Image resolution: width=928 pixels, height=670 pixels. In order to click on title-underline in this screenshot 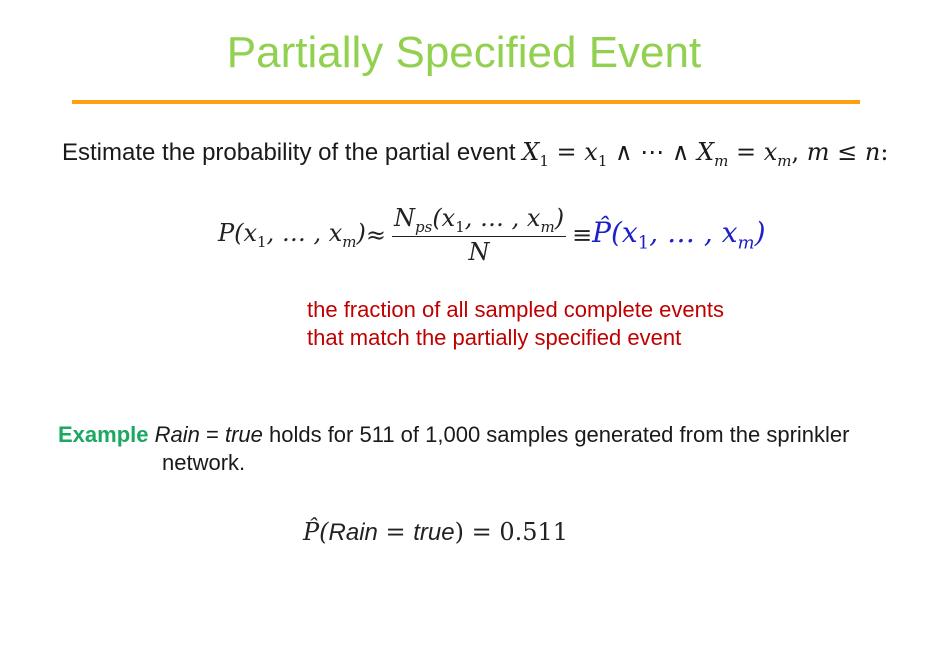, I will do `click(466, 102)`.